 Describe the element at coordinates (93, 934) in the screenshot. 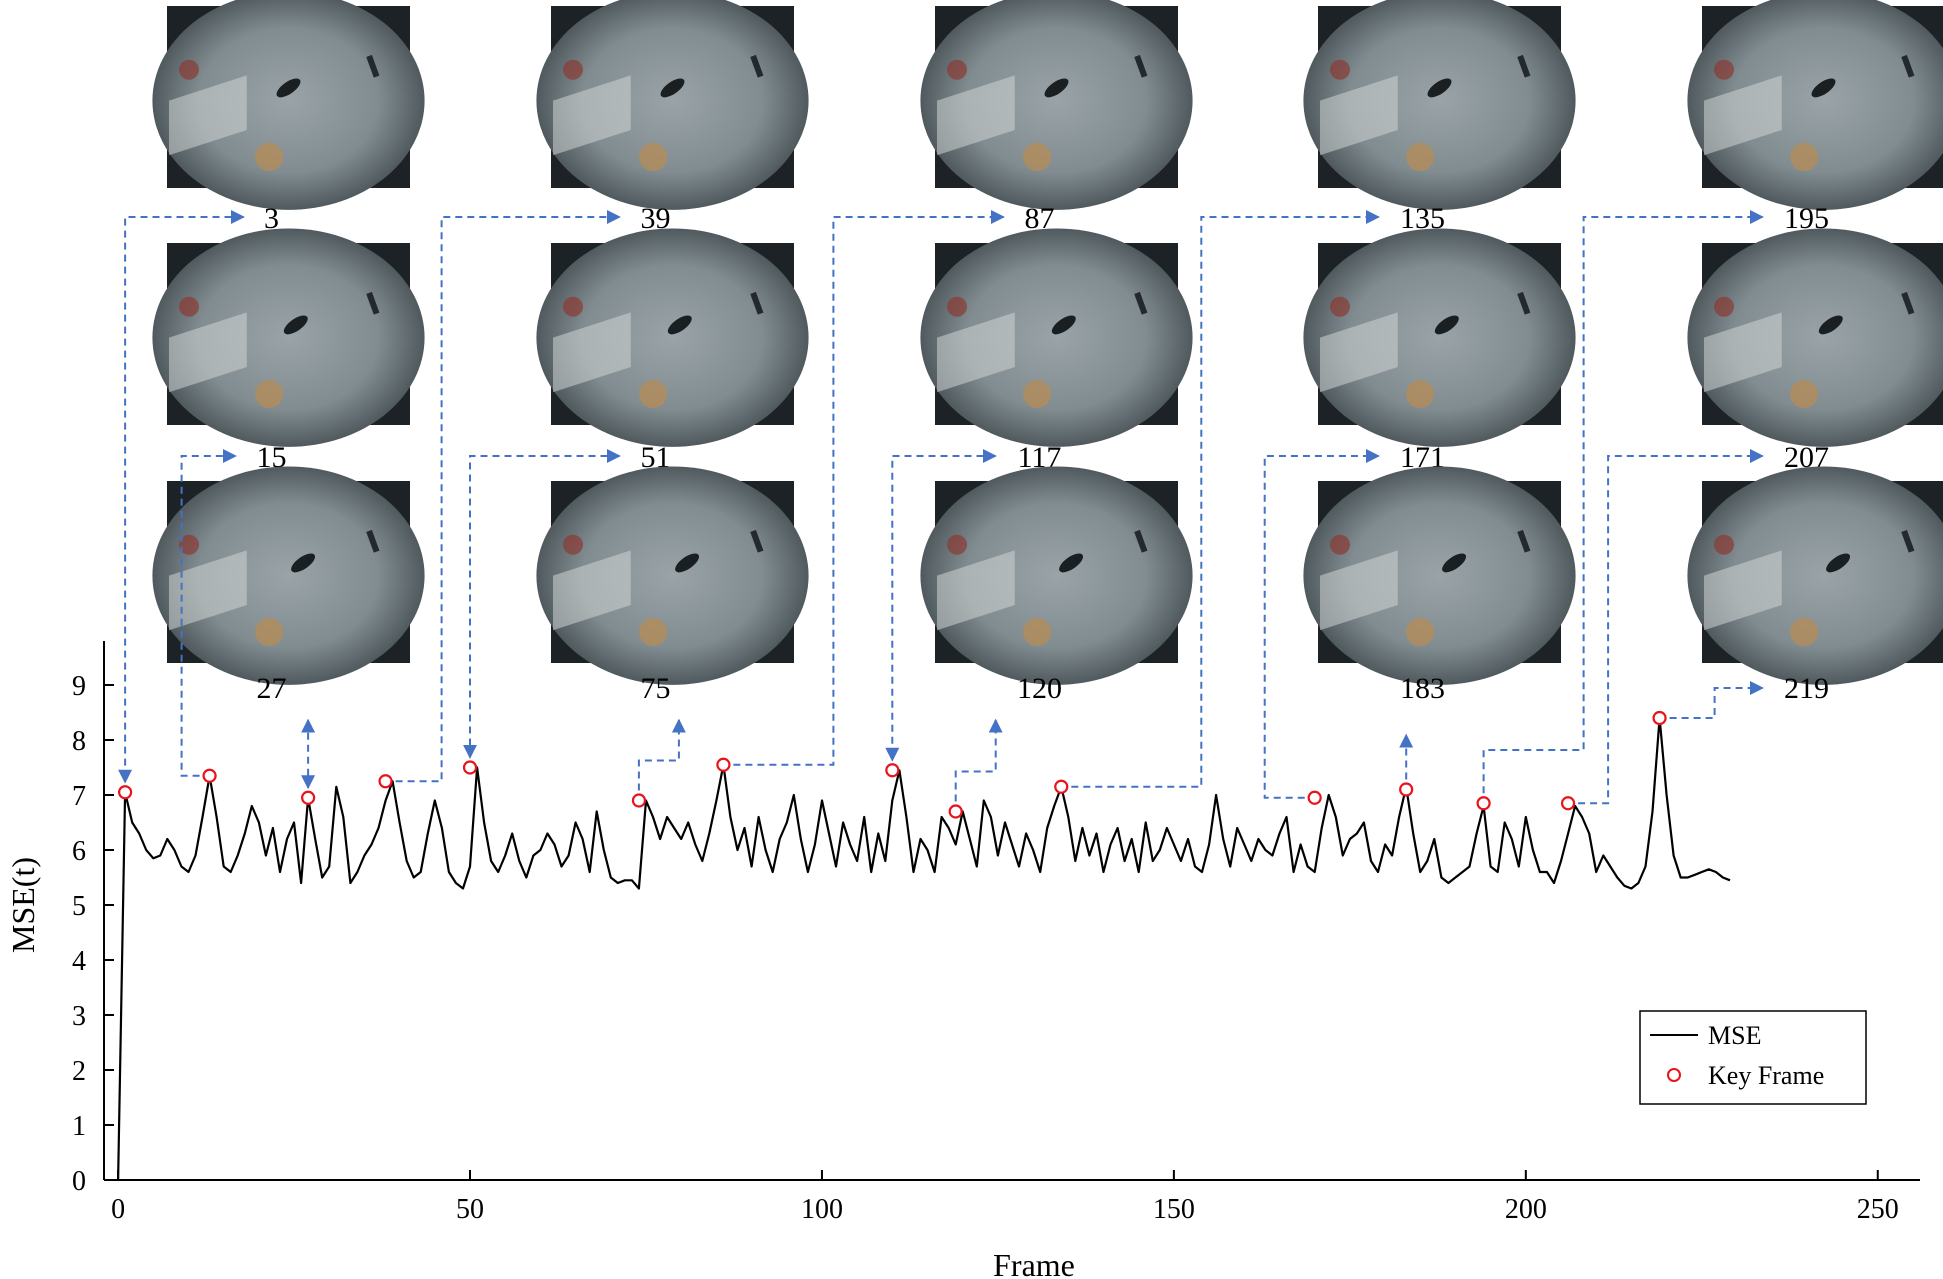

I see `y-axis-ticks: 0 1 2 3 4 5 6 7 8 9` at that location.